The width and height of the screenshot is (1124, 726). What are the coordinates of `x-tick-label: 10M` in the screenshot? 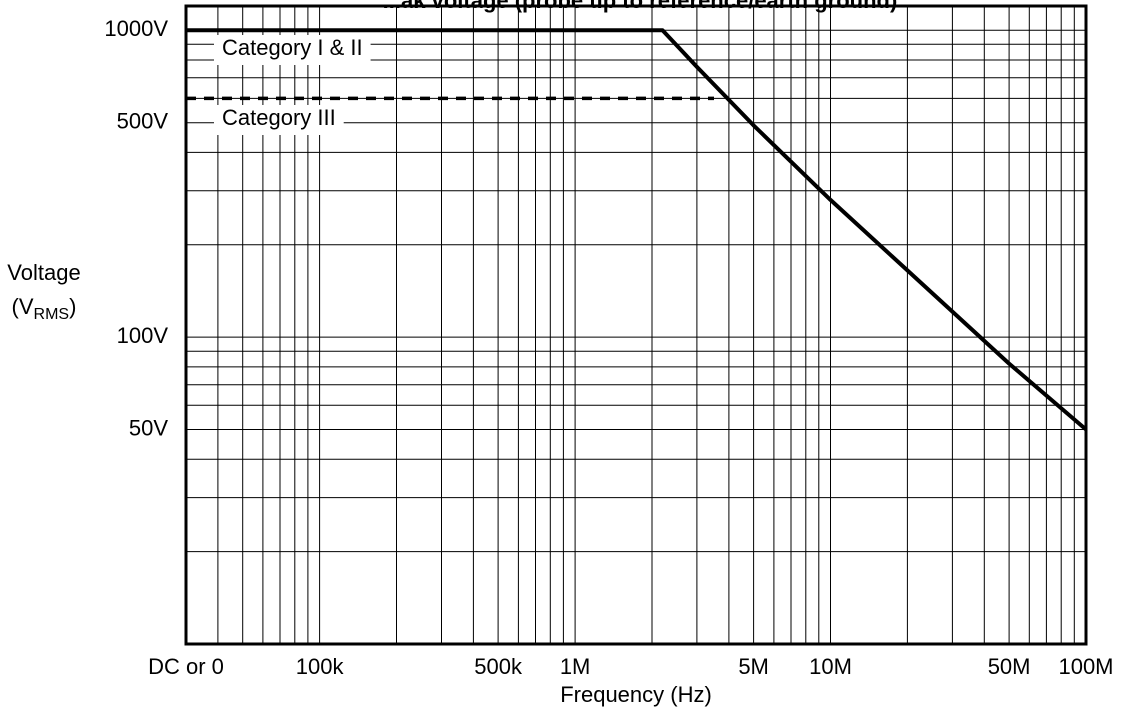 It's located at (830, 666).